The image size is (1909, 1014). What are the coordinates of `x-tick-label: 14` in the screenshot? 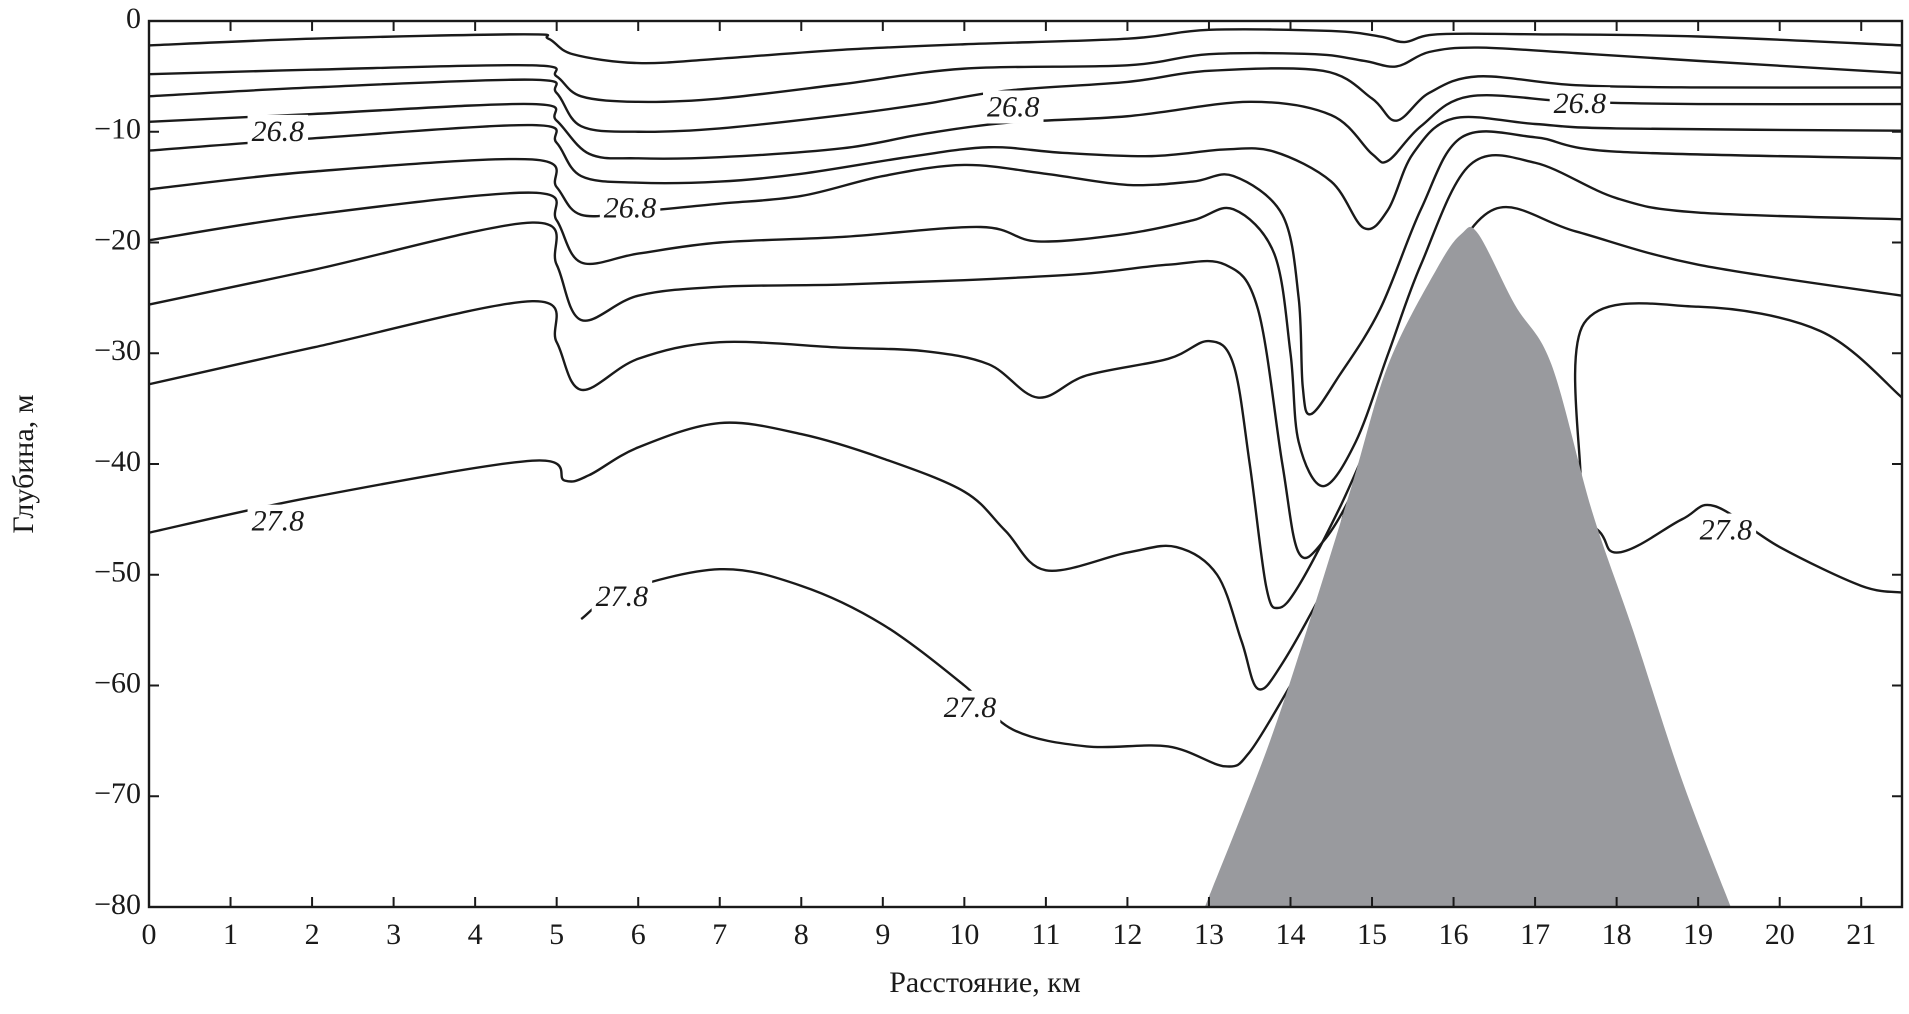 It's located at (1290, 934).